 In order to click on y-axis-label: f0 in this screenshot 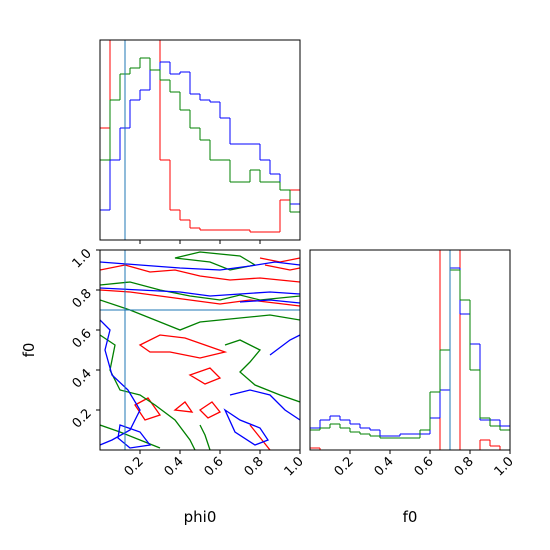, I will do `click(29, 350)`.